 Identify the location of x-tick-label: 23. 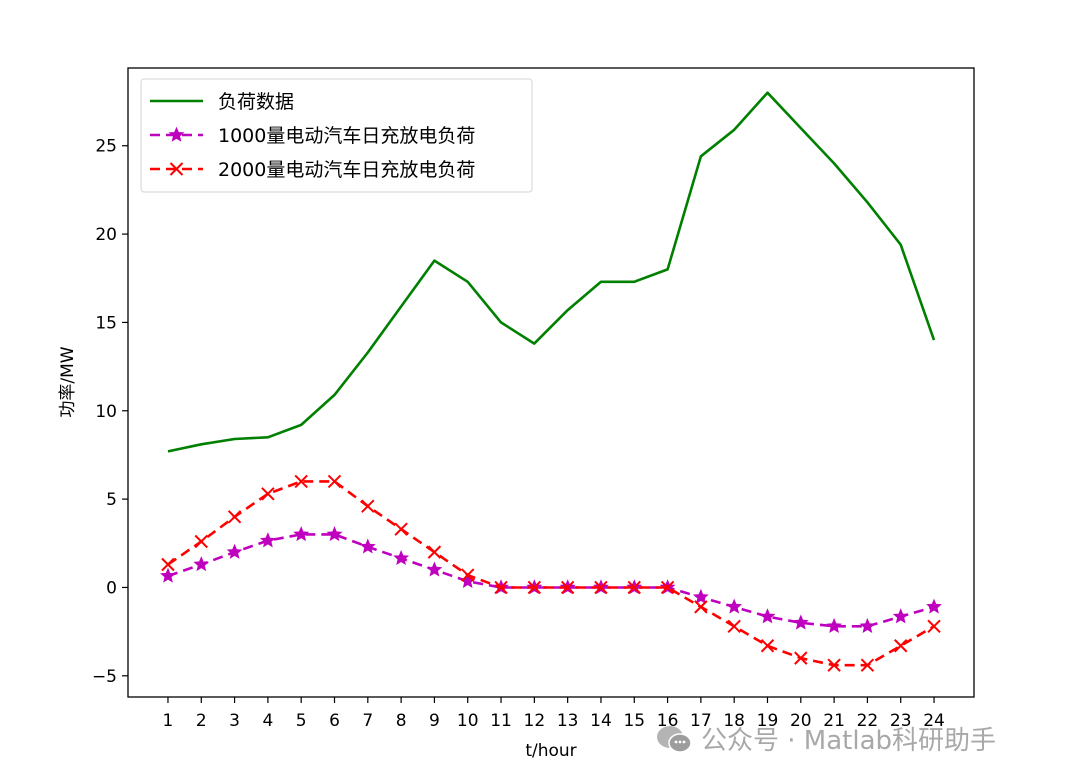
(901, 721).